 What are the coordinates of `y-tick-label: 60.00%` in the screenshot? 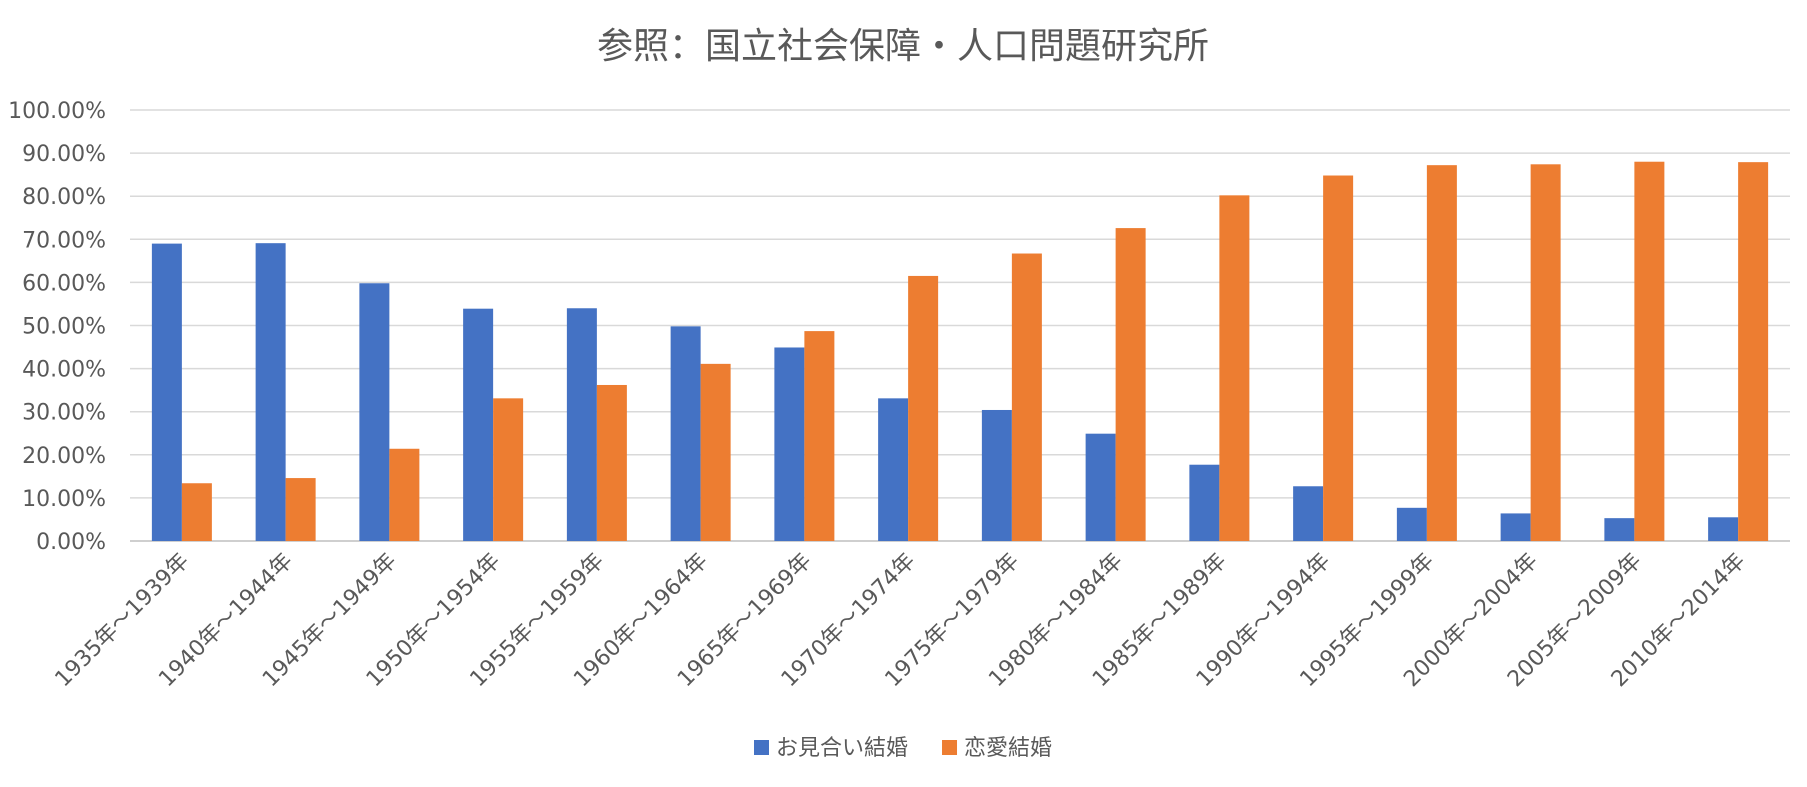 It's located at (64, 283).